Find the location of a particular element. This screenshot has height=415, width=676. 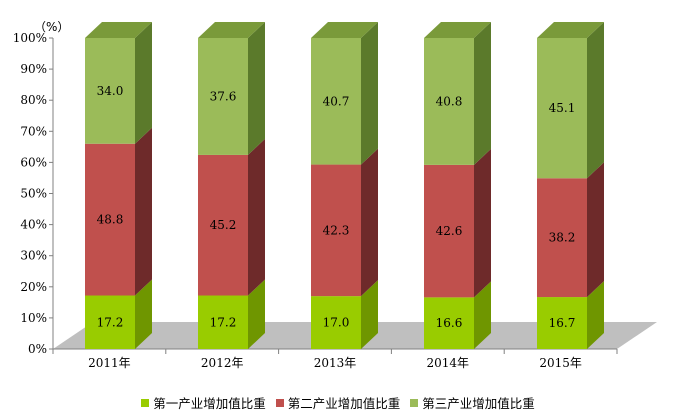

y-tick-label: 30% is located at coordinates (33, 256).